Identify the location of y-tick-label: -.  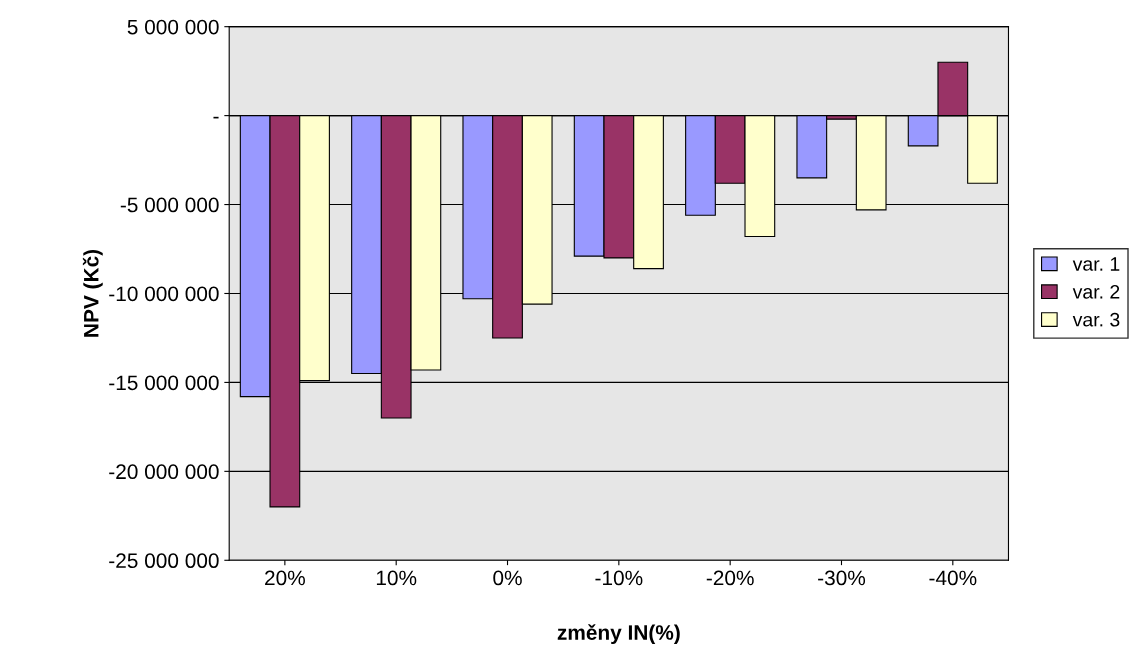
(216, 117).